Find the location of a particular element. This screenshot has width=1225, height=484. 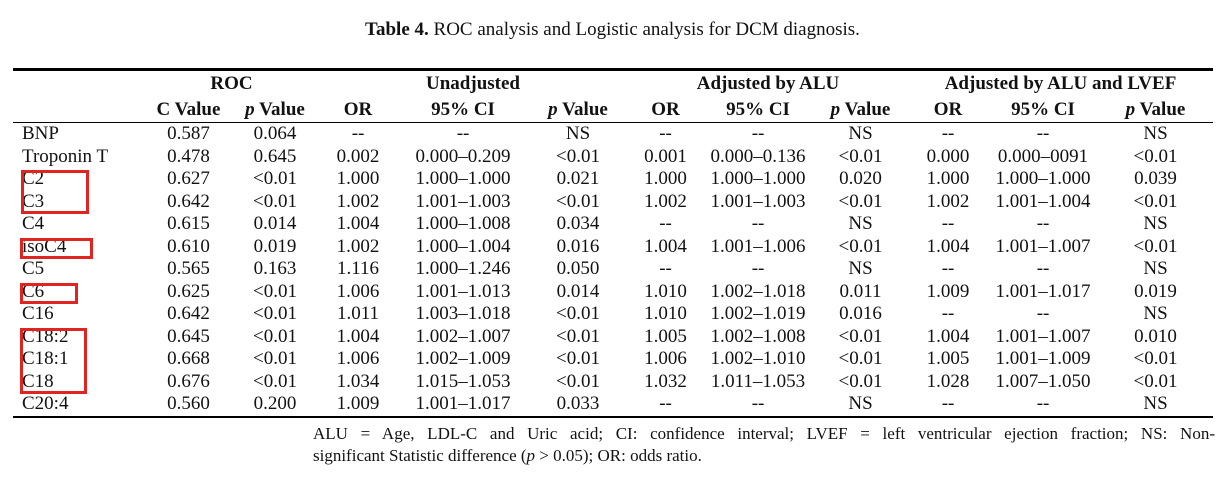

data-cell: 0.676 is located at coordinates (188, 381).